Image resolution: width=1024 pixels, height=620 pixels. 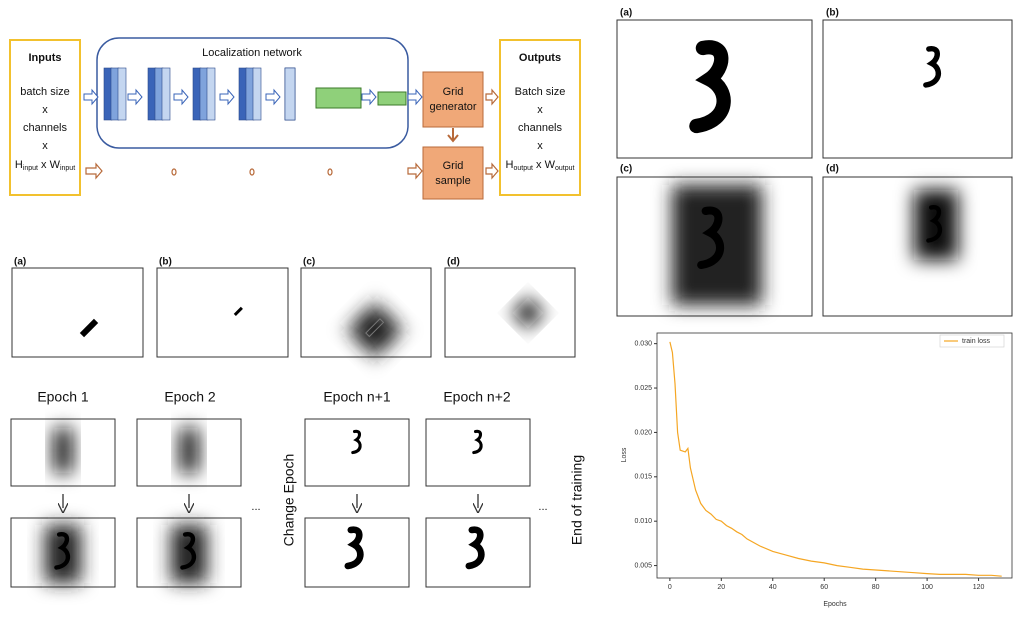 What do you see at coordinates (453, 92) in the screenshot?
I see `grid-generator-label: Grid` at bounding box center [453, 92].